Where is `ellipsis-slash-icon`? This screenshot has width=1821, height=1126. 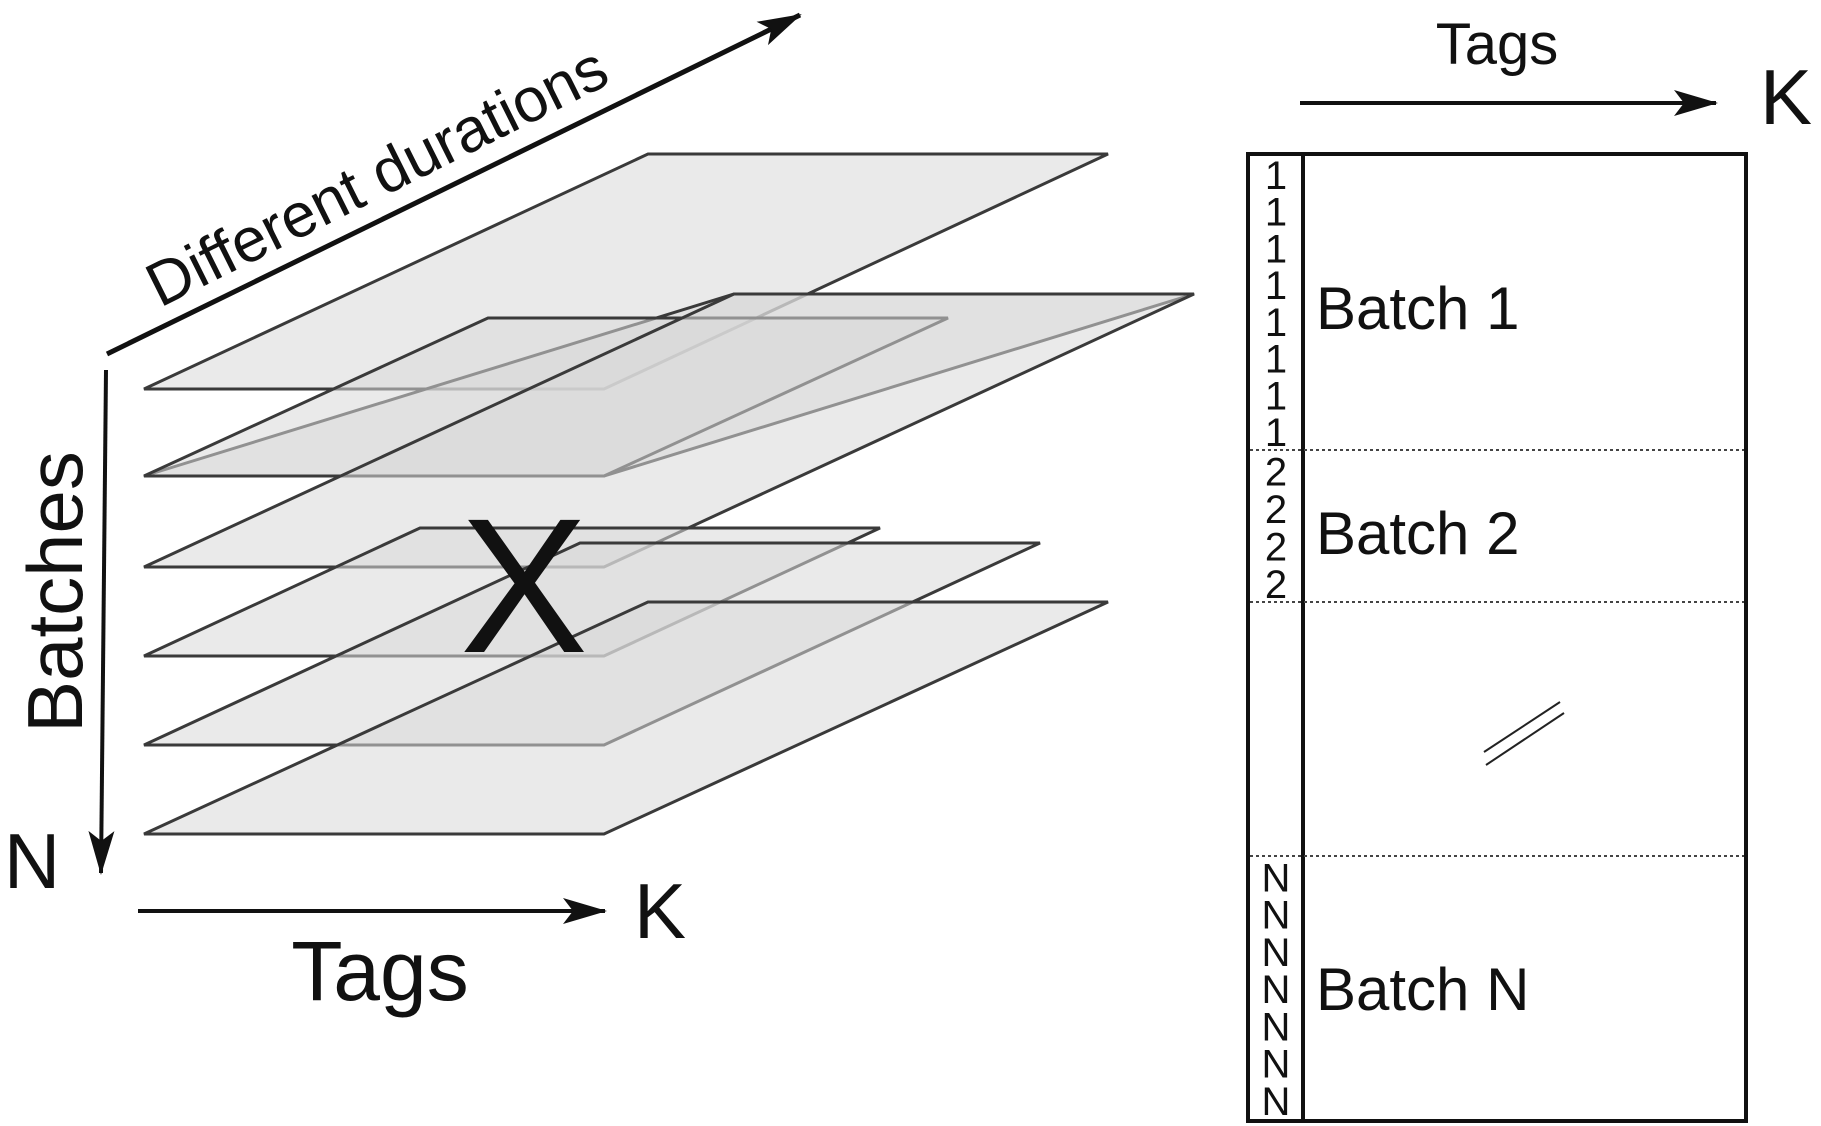 ellipsis-slash-icon is located at coordinates (1524, 733).